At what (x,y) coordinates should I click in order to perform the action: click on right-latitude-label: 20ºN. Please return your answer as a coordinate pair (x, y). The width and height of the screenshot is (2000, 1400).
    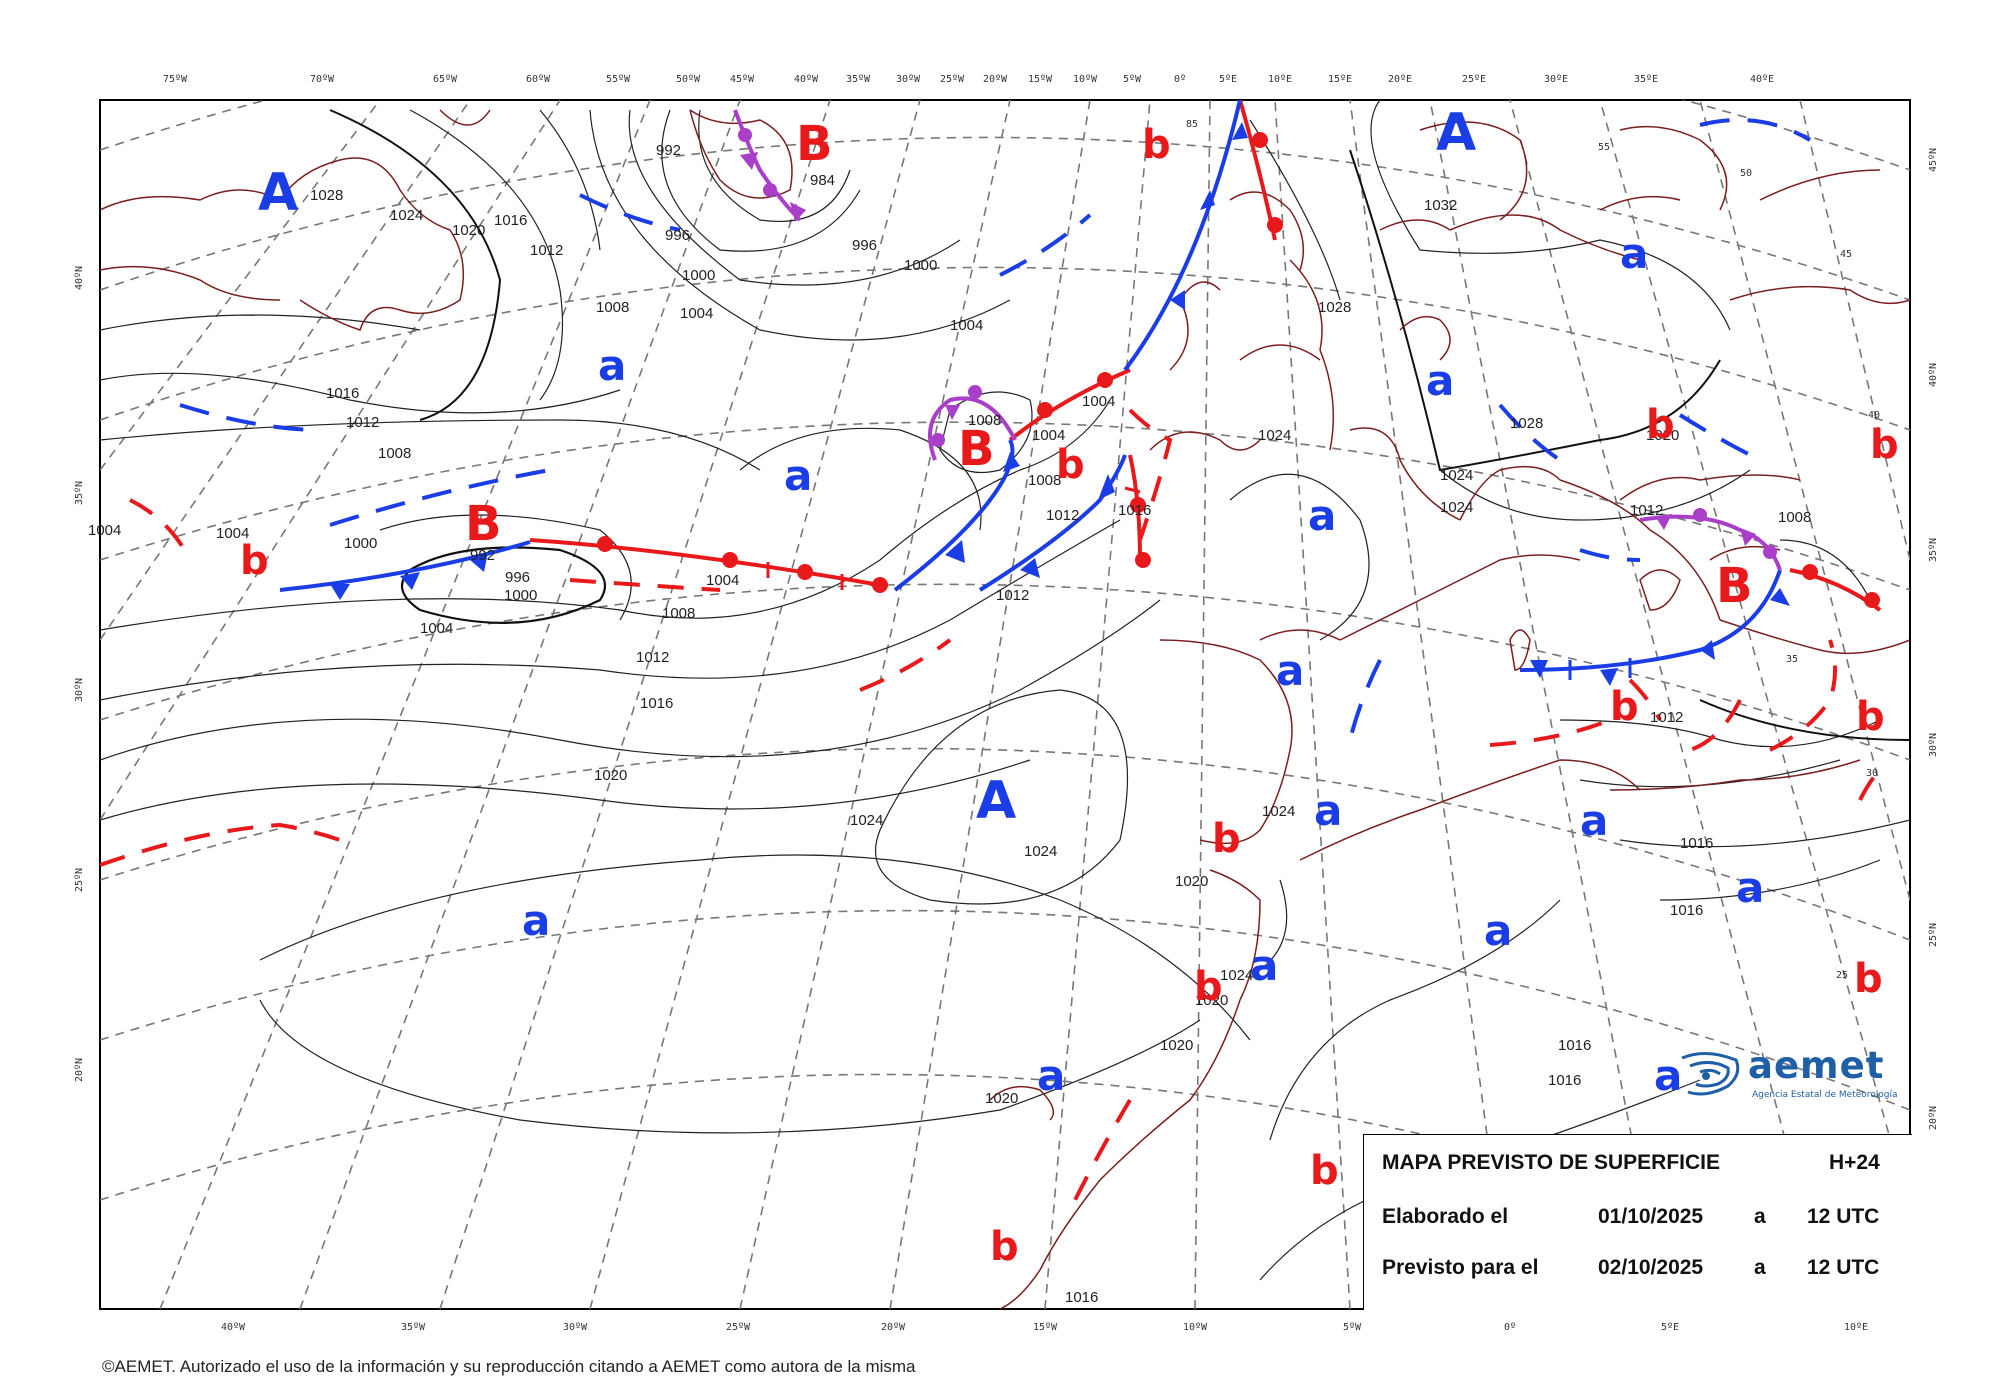
    Looking at the image, I should click on (1933, 1118).